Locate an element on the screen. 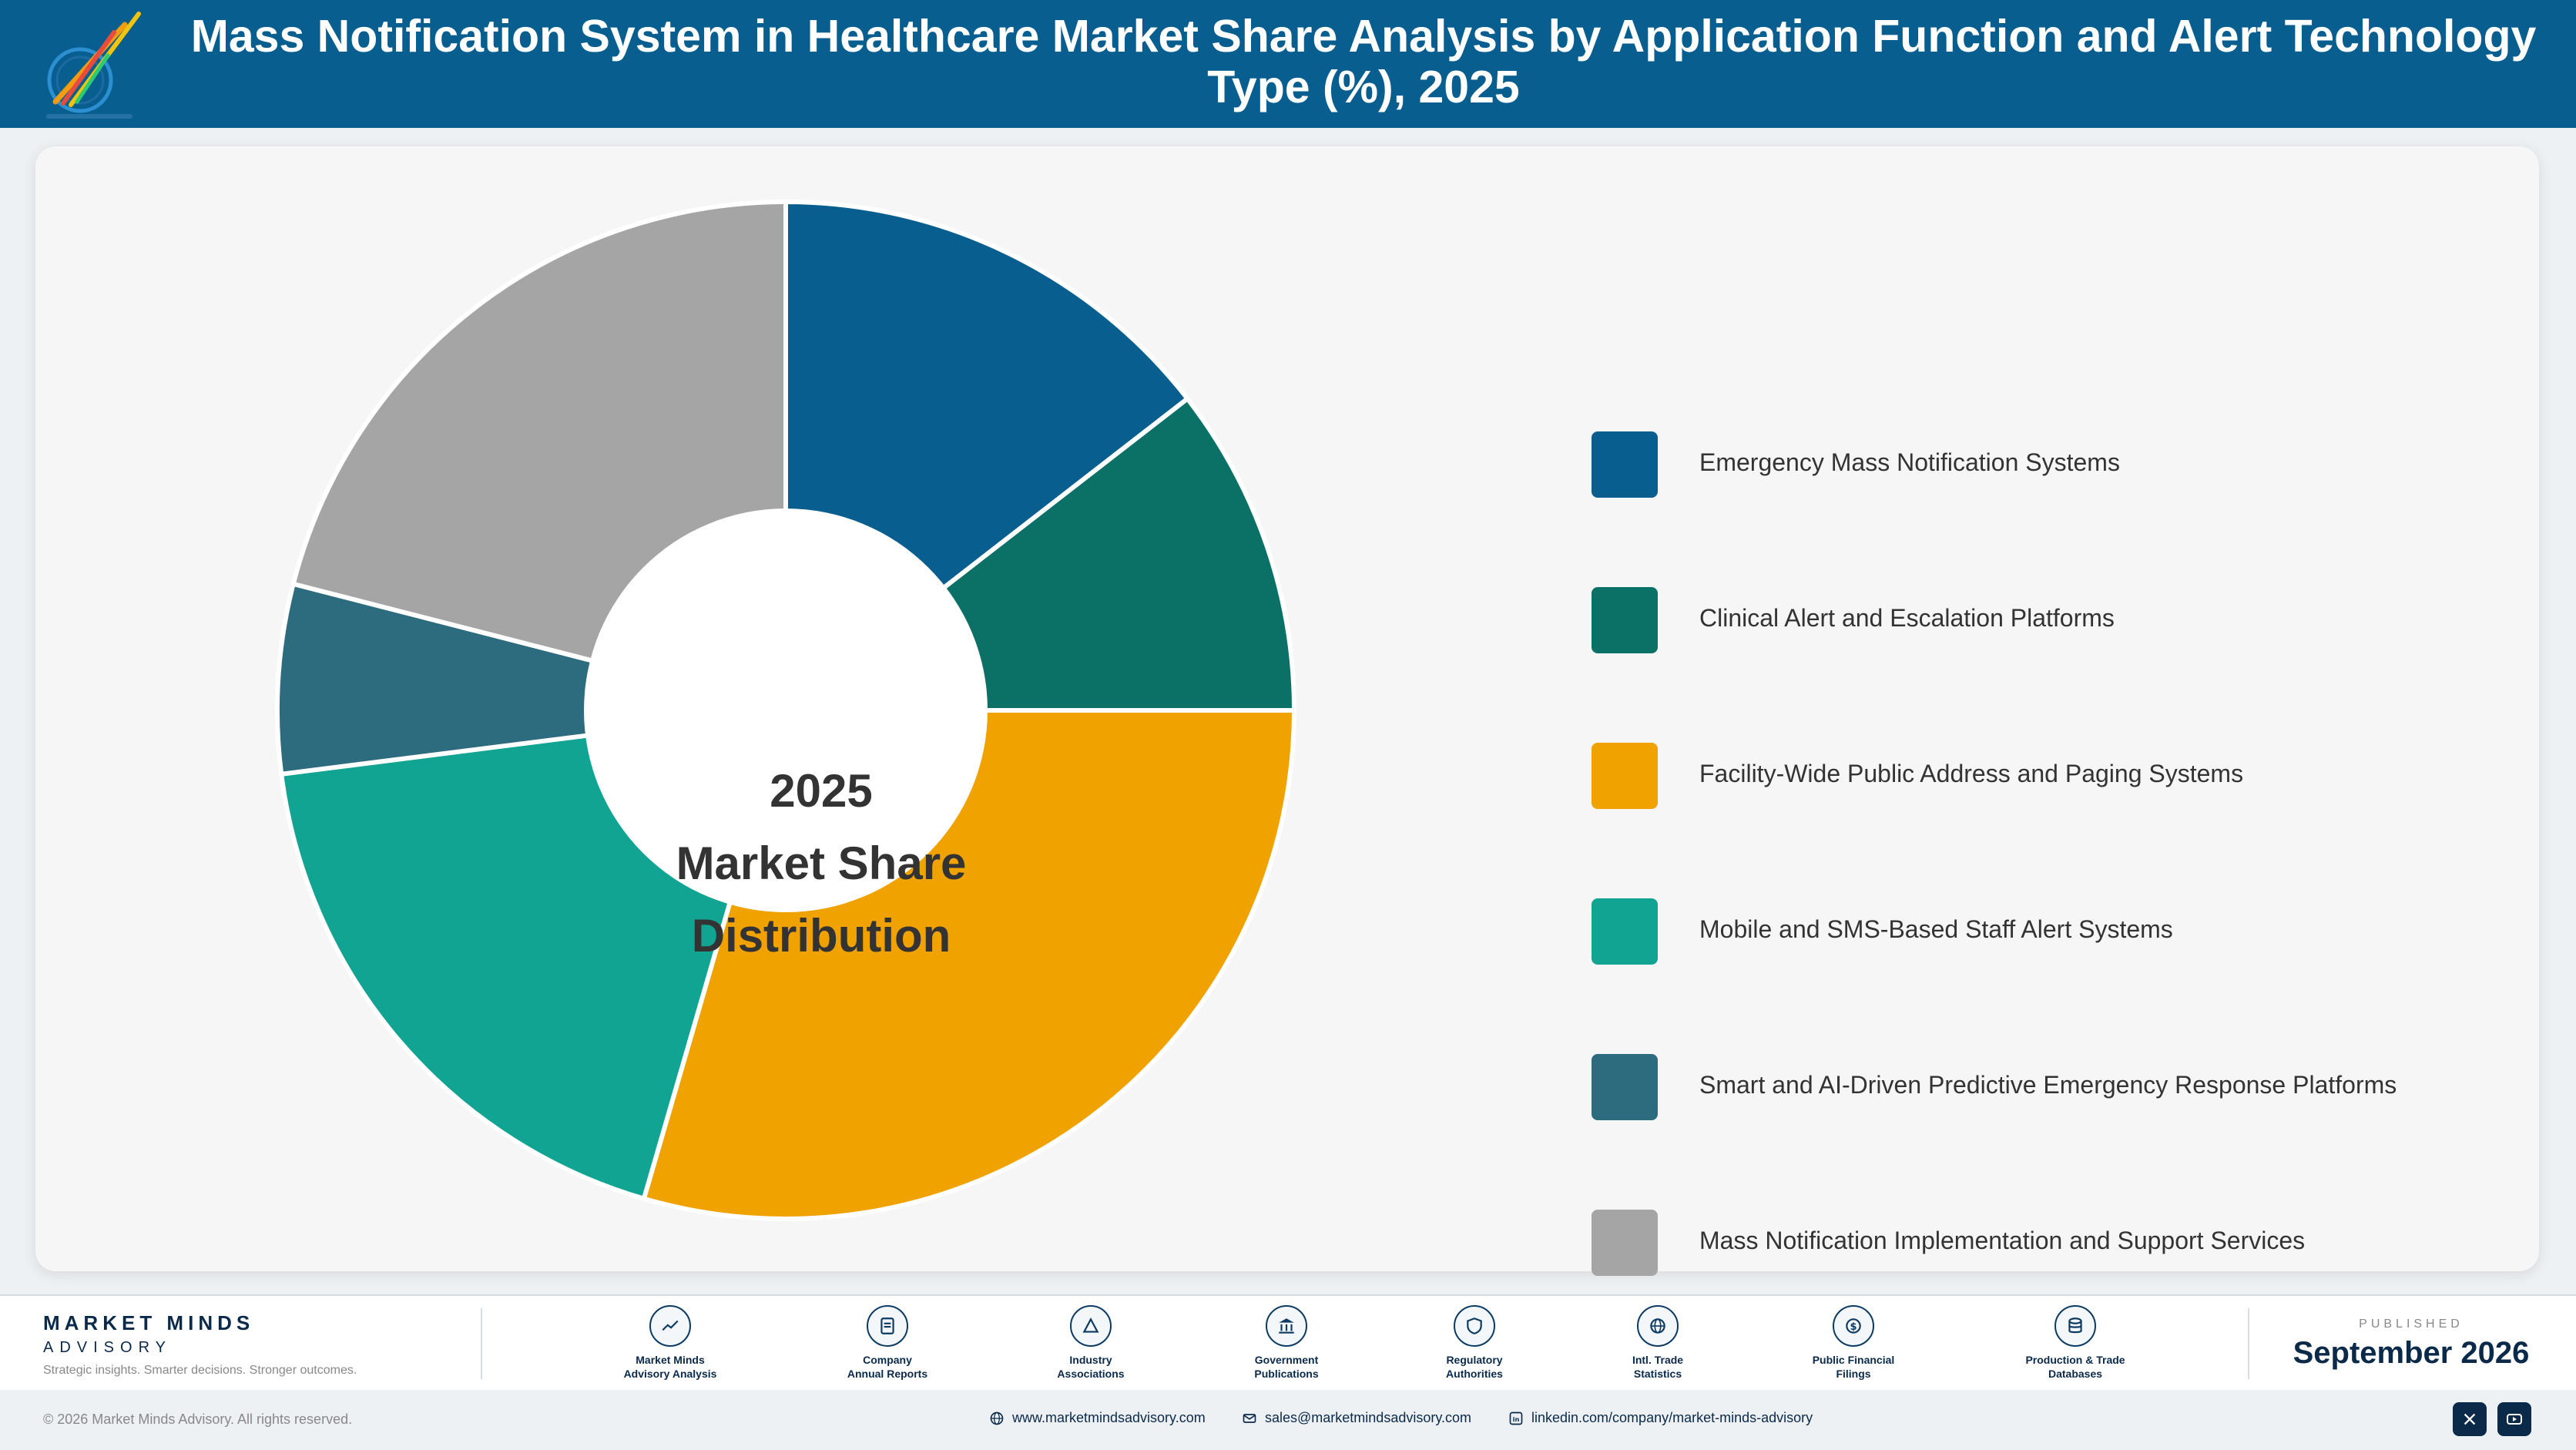 The height and width of the screenshot is (1450, 2576). document-icon is located at coordinates (887, 1326).